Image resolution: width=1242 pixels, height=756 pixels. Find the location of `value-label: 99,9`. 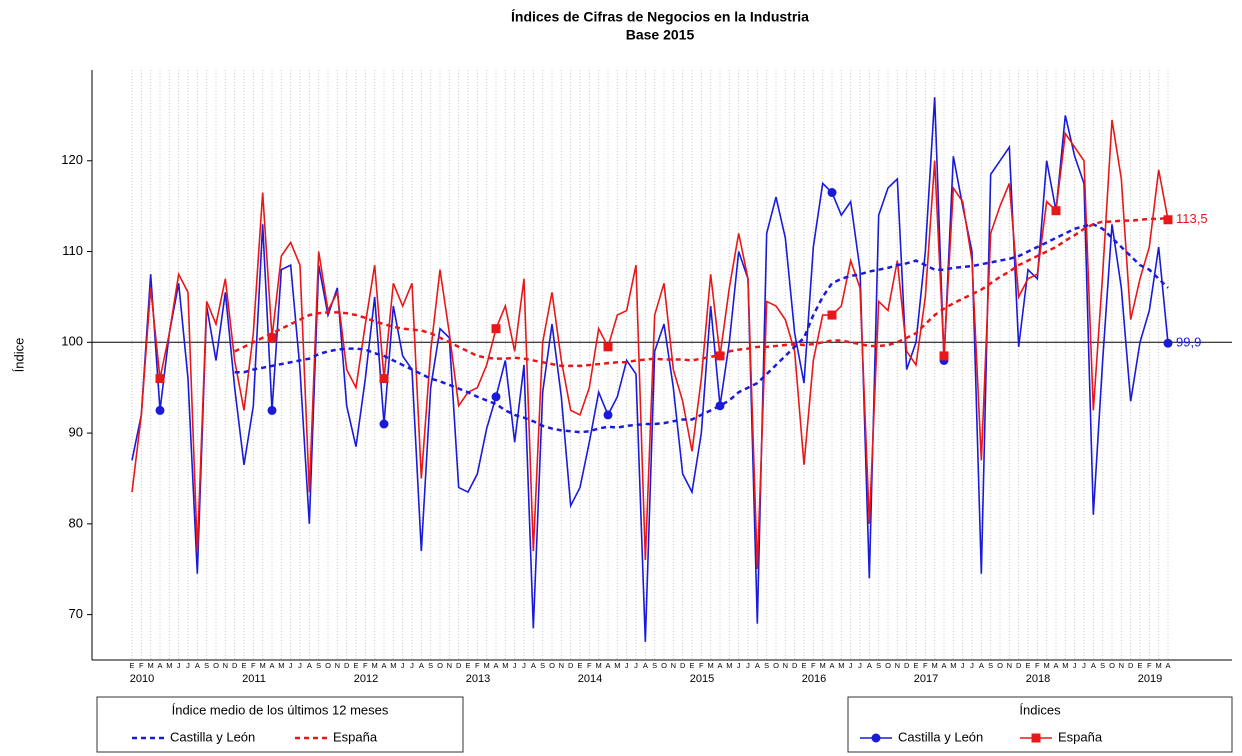

value-label: 99,9 is located at coordinates (1188, 342).